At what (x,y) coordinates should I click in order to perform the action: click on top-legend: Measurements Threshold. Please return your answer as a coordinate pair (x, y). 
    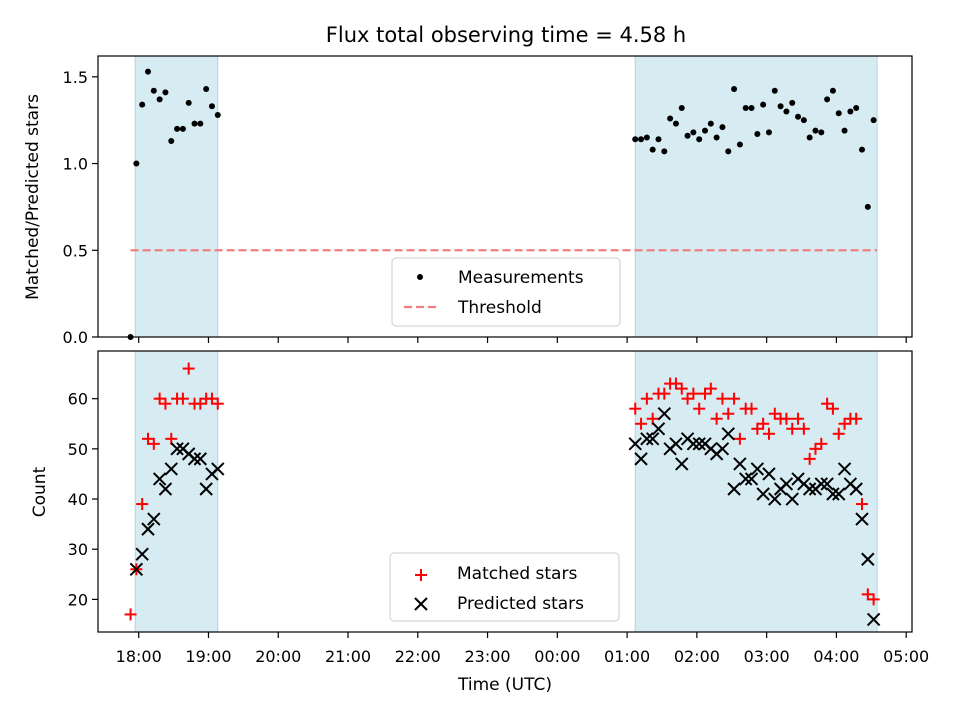
    Looking at the image, I should click on (506, 292).